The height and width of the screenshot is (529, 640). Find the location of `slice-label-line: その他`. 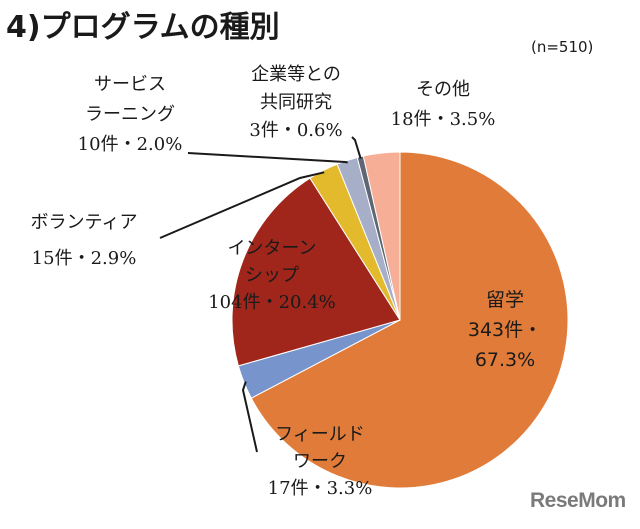

slice-label-line: その他 is located at coordinates (443, 89).